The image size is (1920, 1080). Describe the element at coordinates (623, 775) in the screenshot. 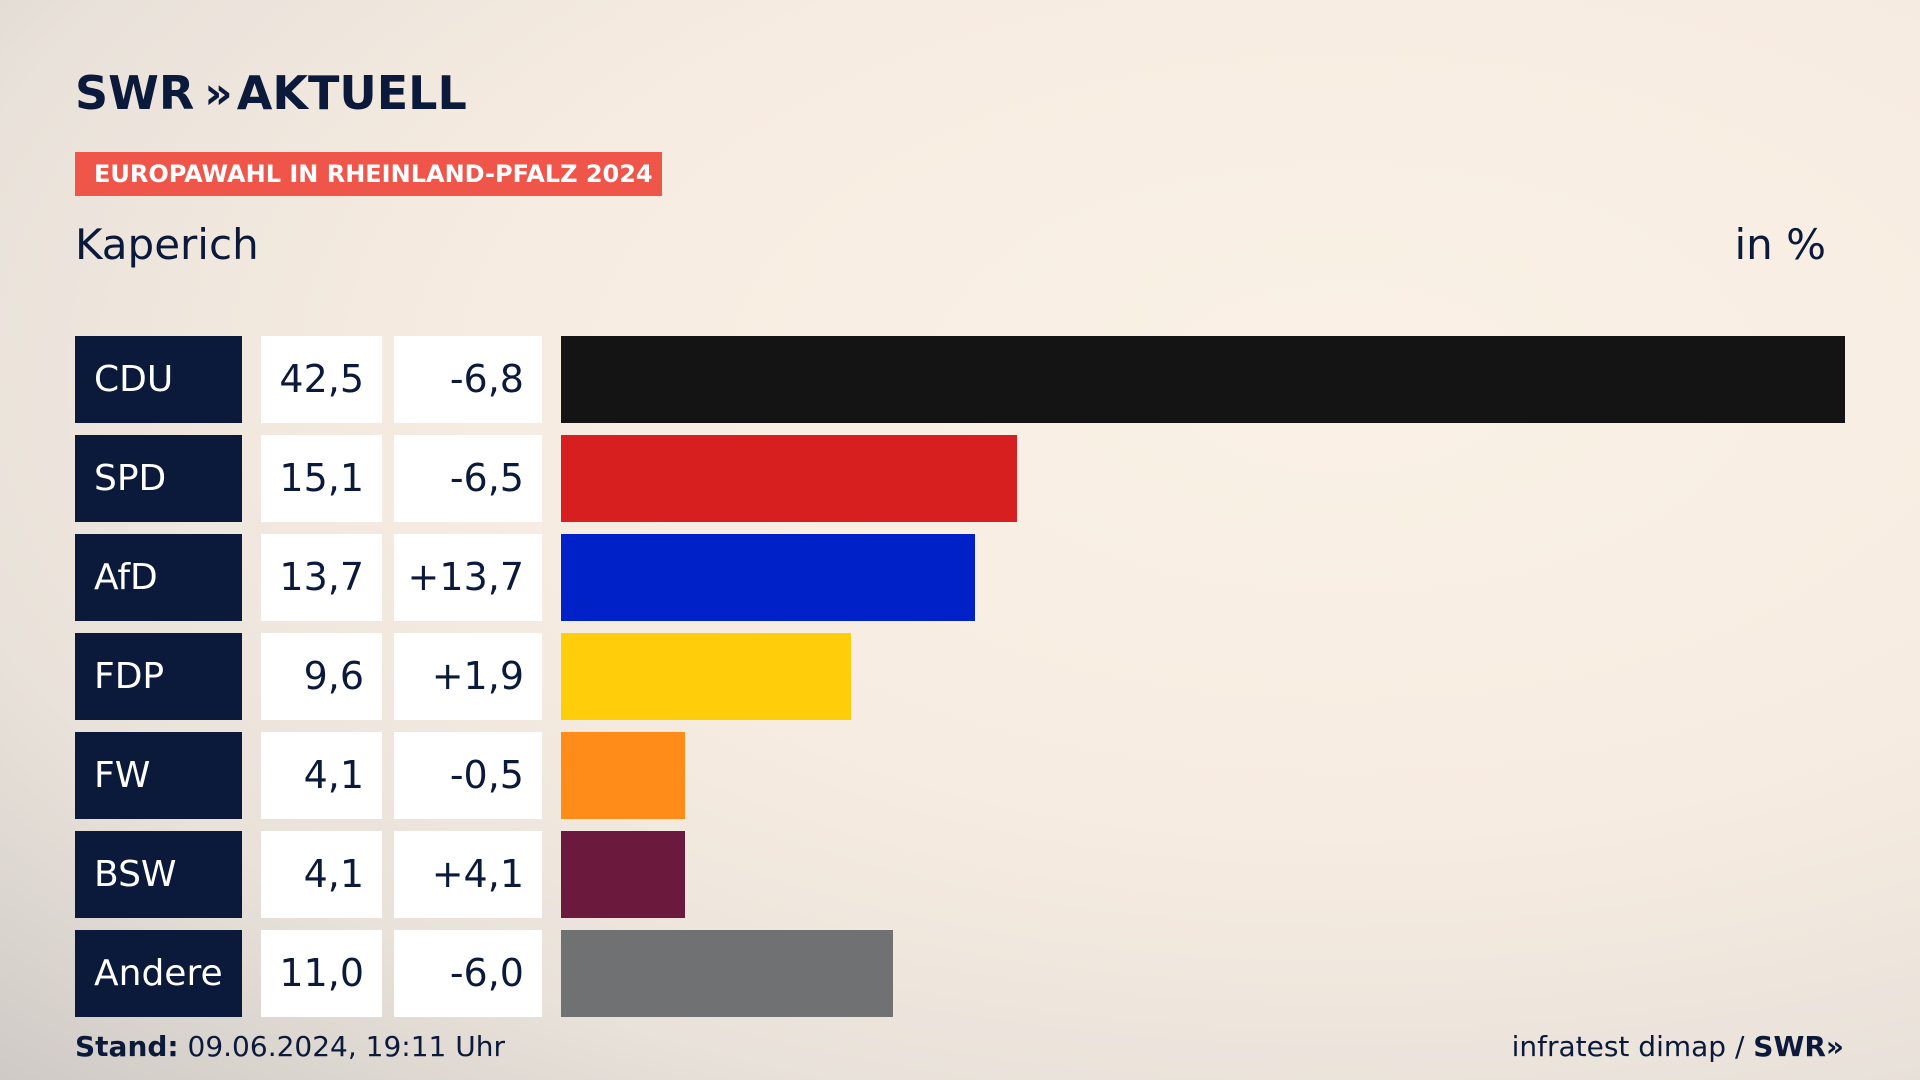

I see `bar-fw` at that location.